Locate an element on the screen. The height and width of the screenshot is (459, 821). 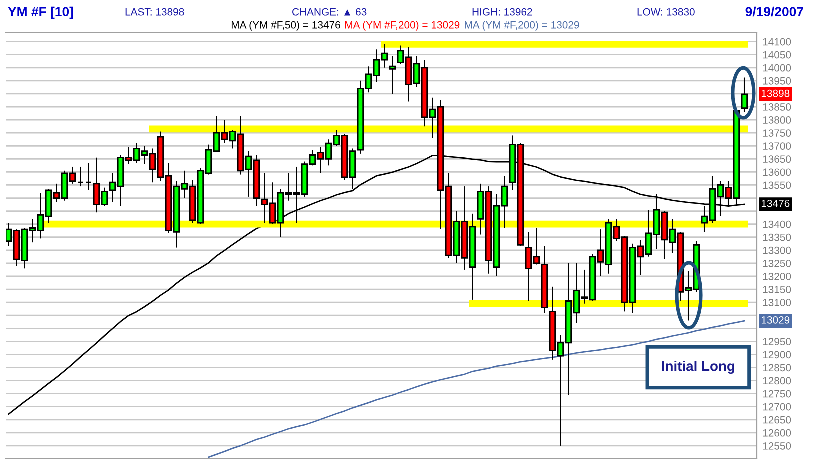
y-tick-label: 13300 is located at coordinates (777, 250).